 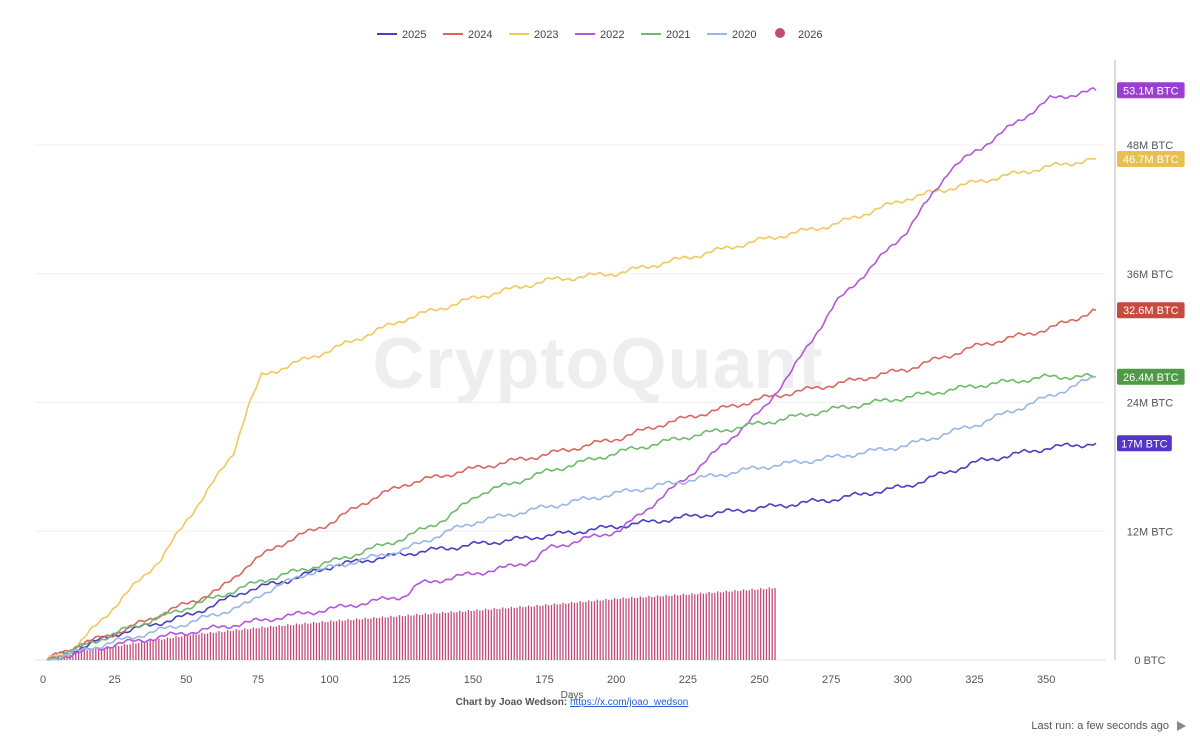 I want to click on y-tick-label: 12M BTC, so click(x=1150, y=532).